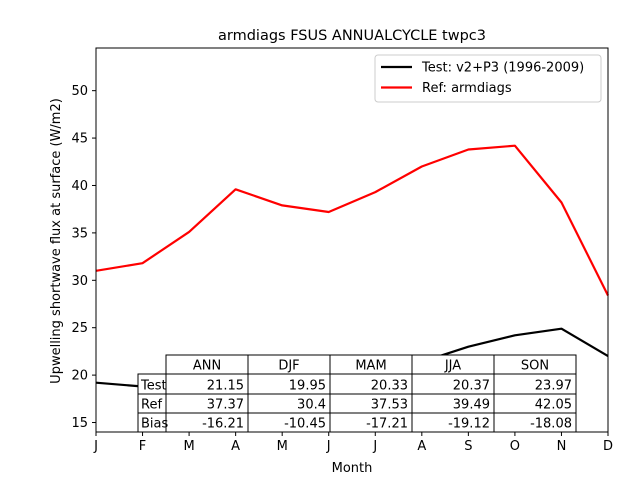 The height and width of the screenshot is (480, 640). I want to click on table-row-label: Bias, so click(154, 424).